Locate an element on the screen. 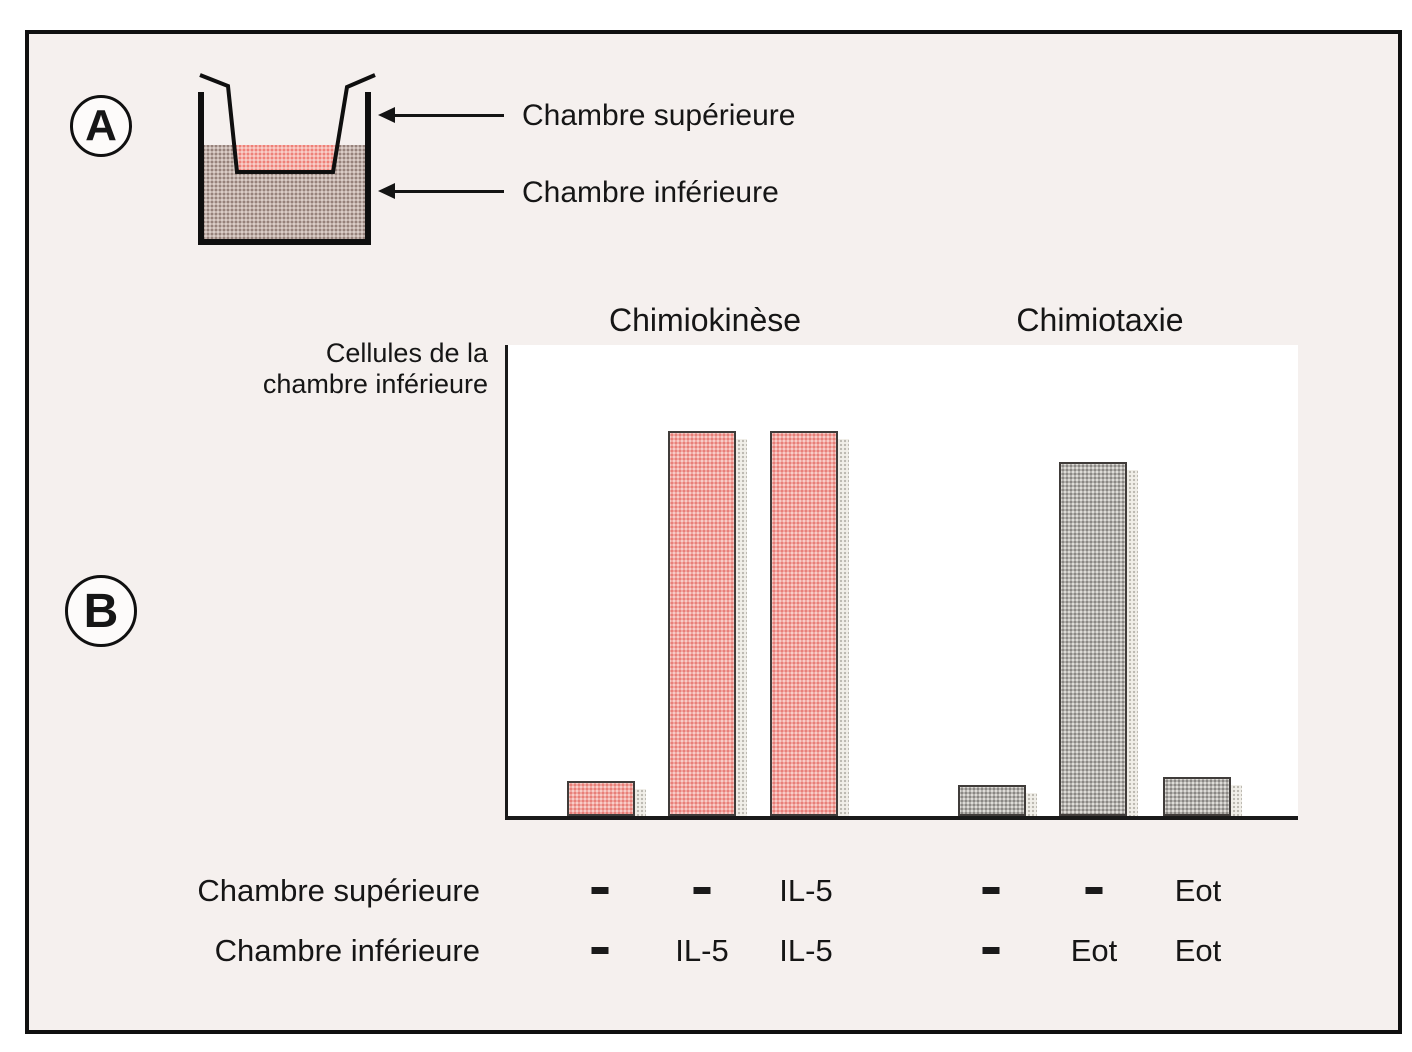 This screenshot has height=1052, width=1412. transwell-chamber-diagram is located at coordinates (287, 159).